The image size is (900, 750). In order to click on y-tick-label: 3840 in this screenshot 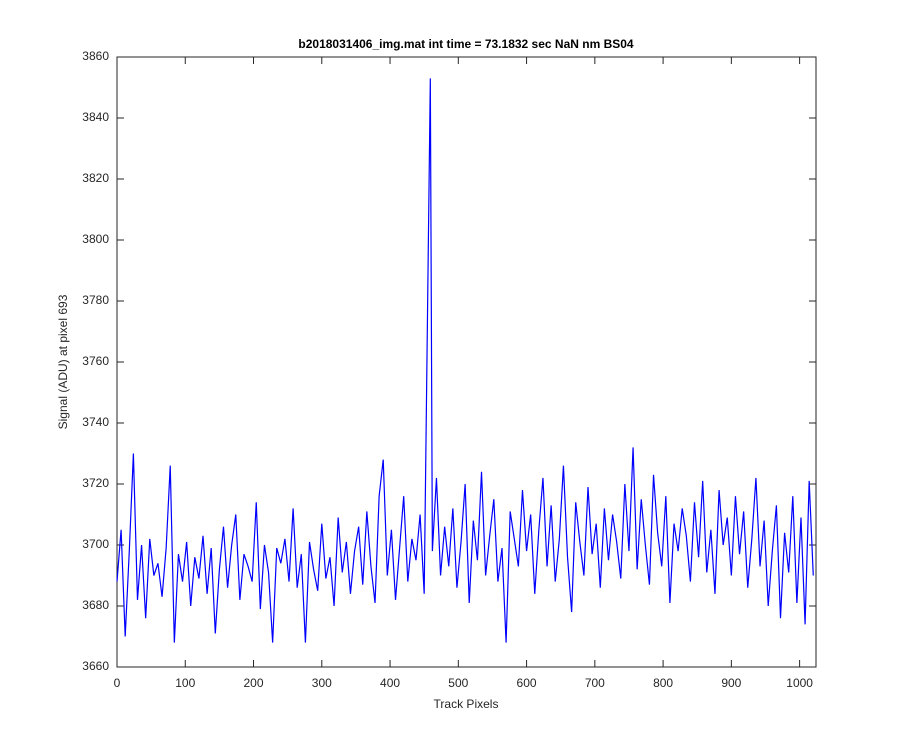, I will do `click(95, 117)`.